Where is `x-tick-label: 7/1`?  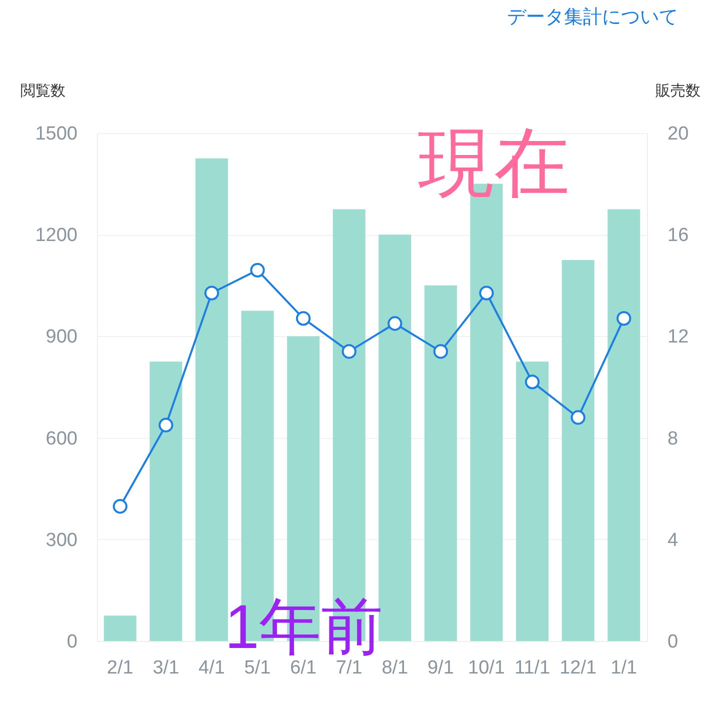 x-tick-label: 7/1 is located at coordinates (349, 668).